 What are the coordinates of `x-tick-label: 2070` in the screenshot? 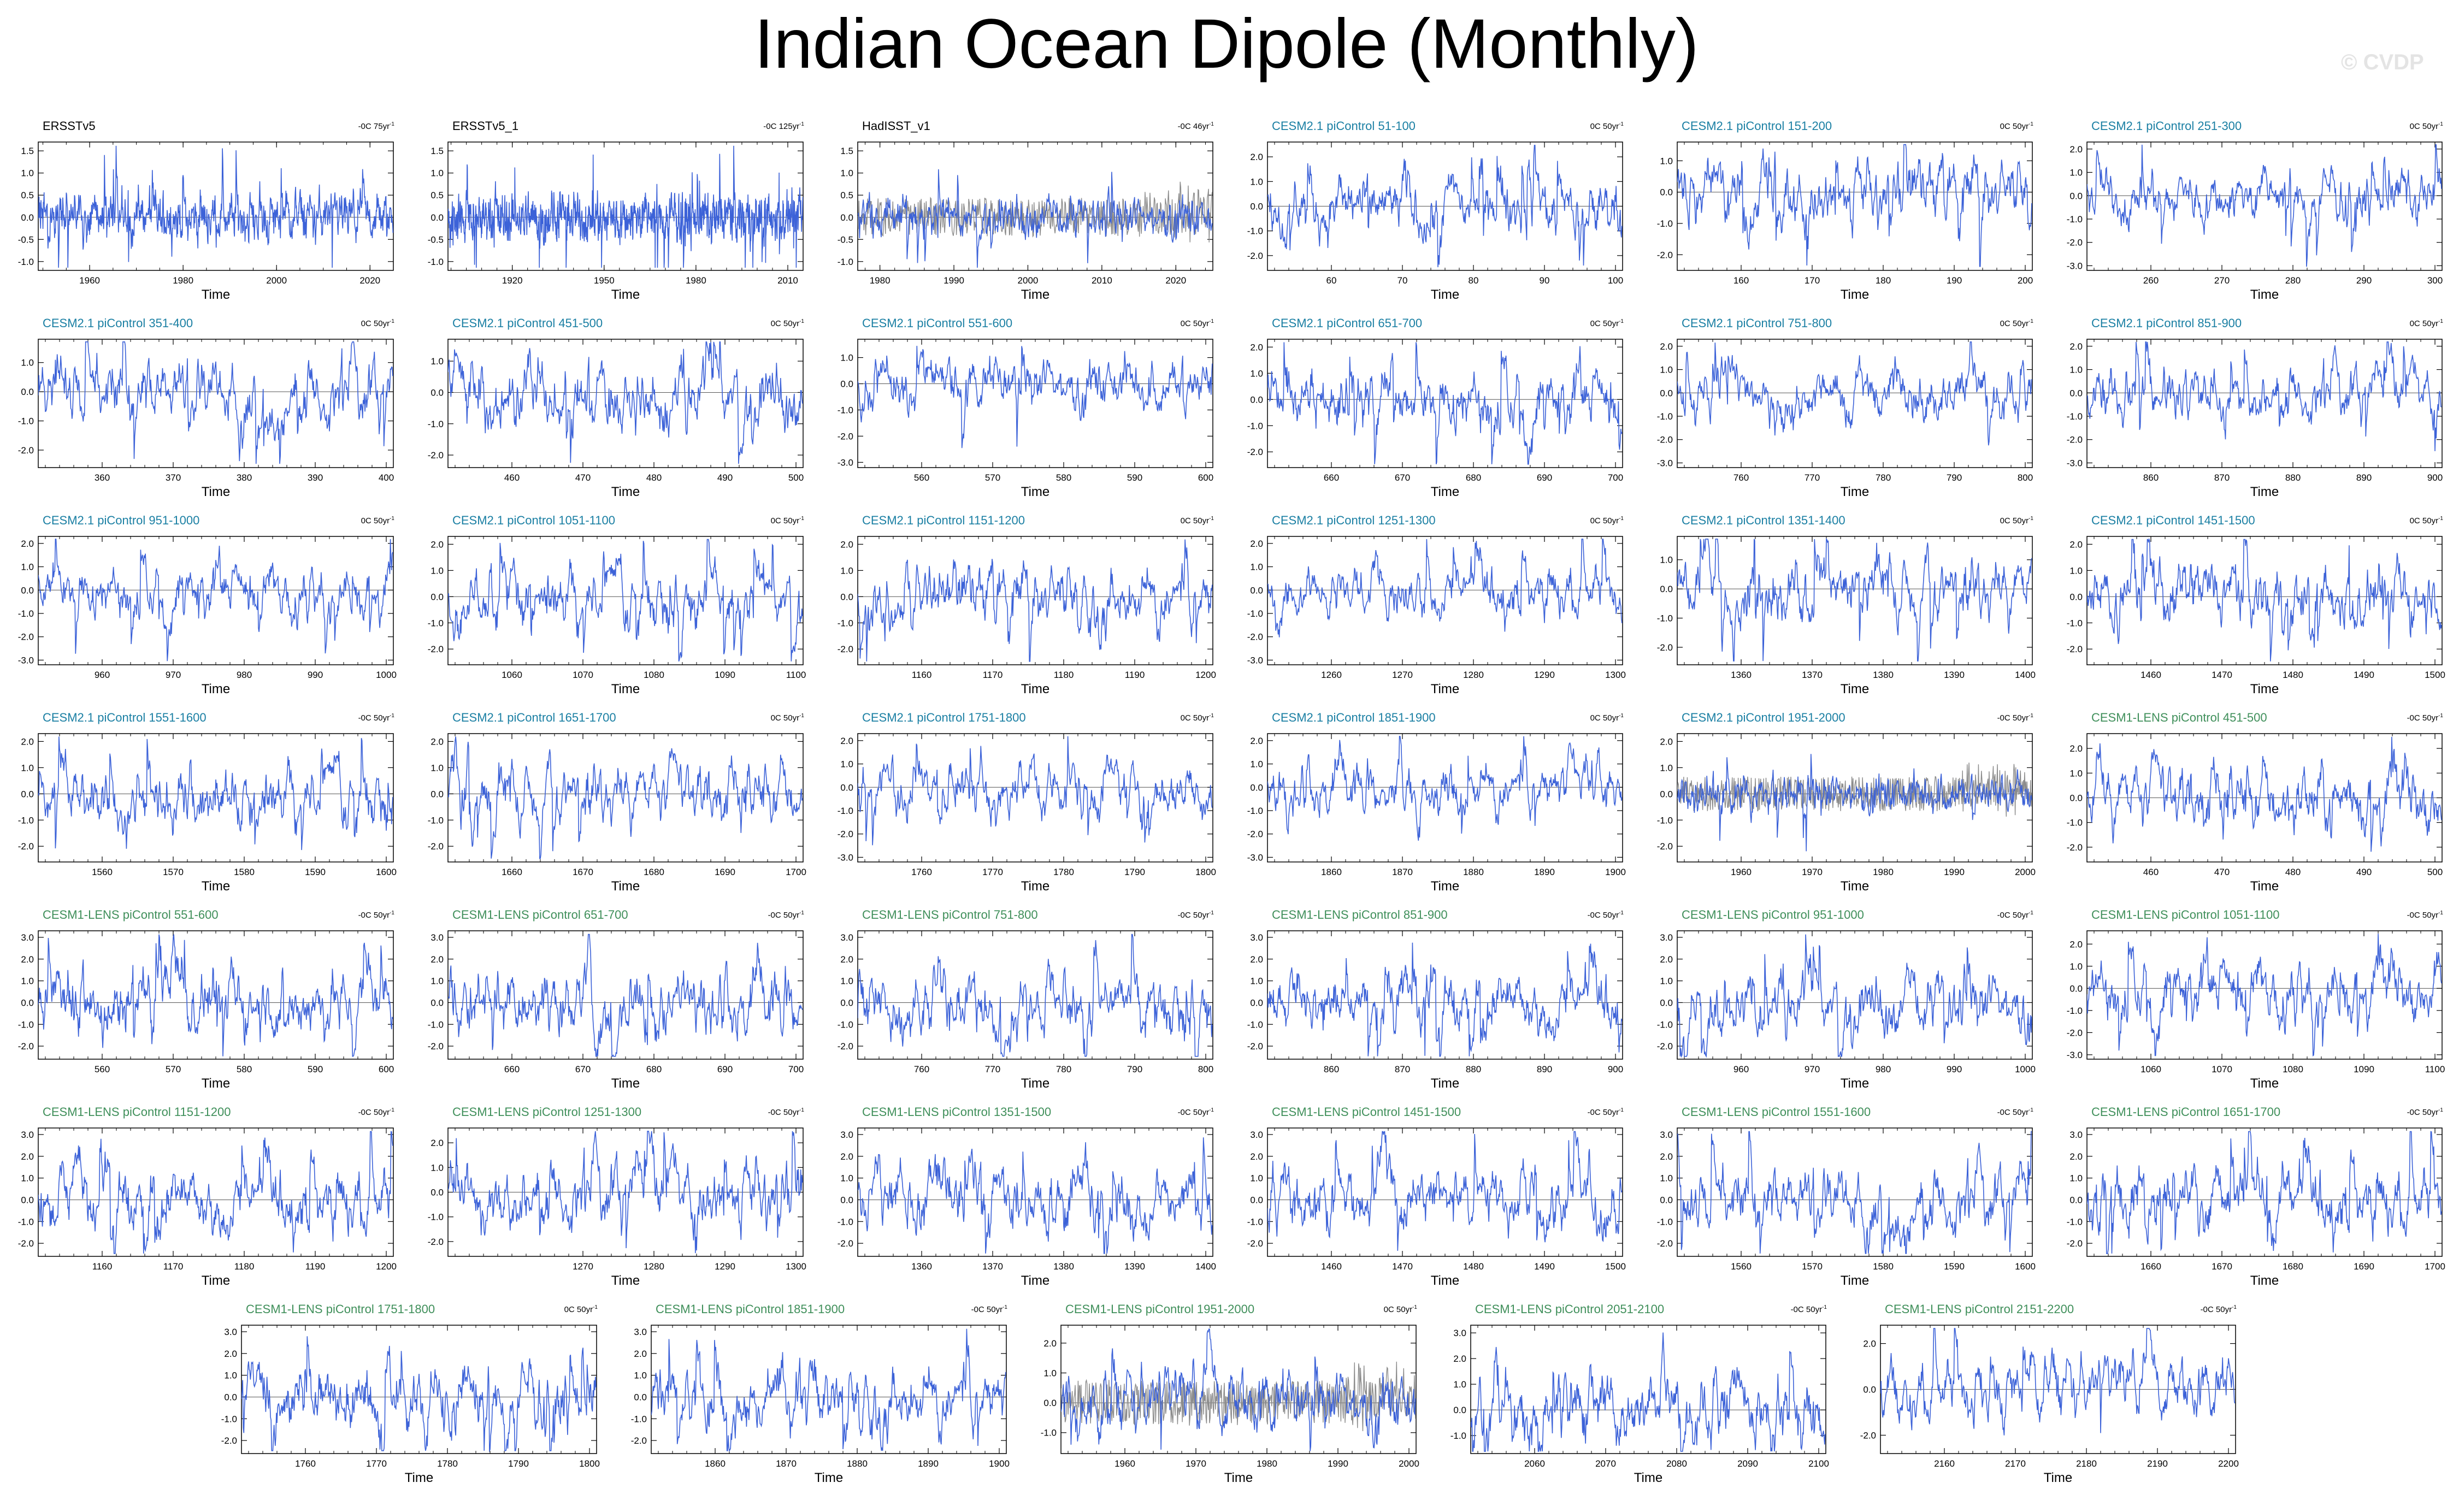 It's located at (1606, 1463).